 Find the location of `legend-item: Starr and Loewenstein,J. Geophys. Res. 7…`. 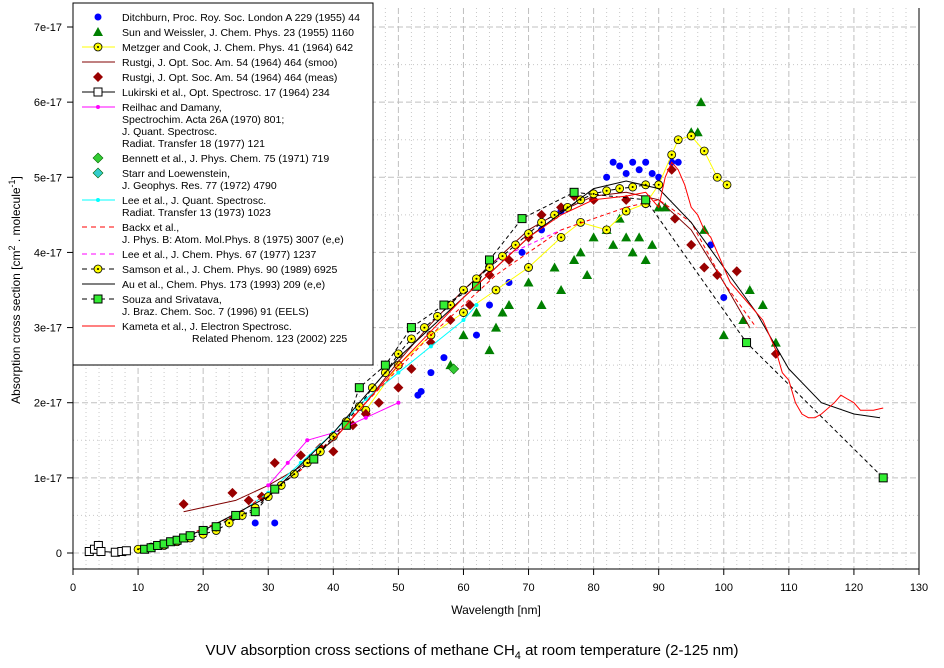

legend-item: Starr and Loewenstein,J. Geophys. Res. 7… is located at coordinates (184, 179).